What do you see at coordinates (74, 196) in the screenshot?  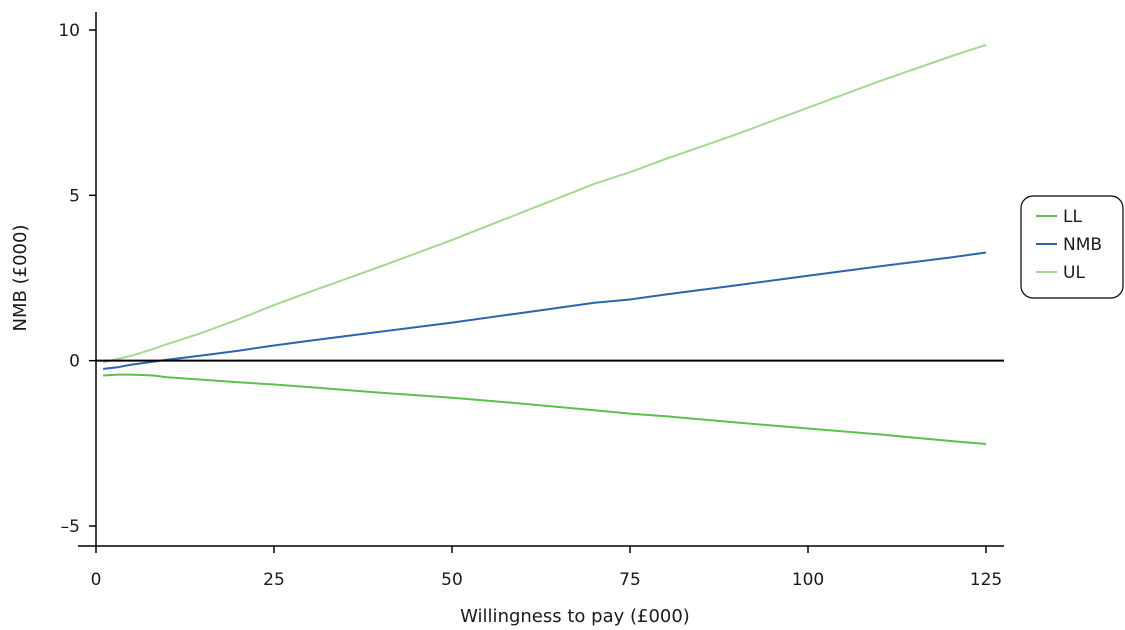 I see `y-tick-label: 5` at bounding box center [74, 196].